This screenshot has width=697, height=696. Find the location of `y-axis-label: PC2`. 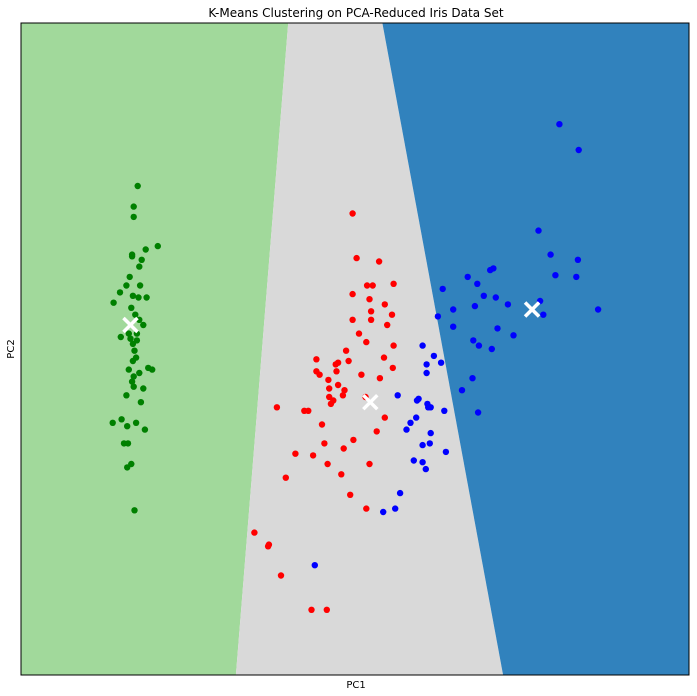

y-axis-label: PC2 is located at coordinates (11, 348).